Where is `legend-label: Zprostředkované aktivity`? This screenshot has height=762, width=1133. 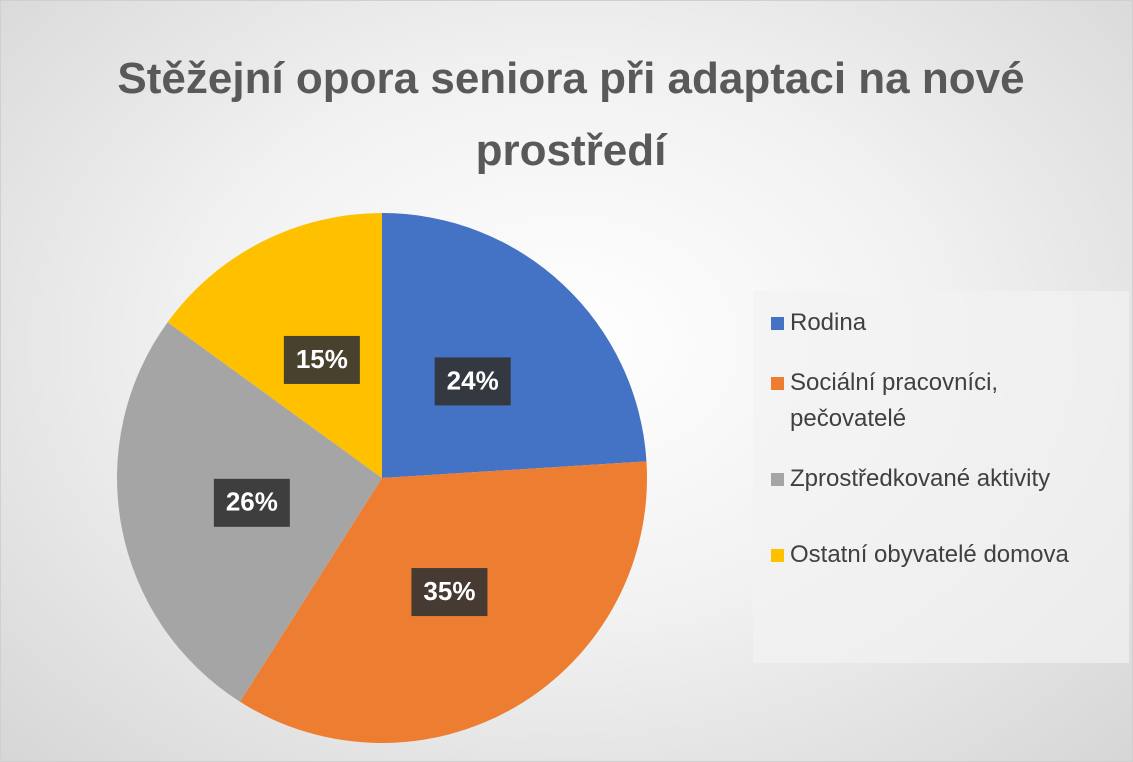
legend-label: Zprostředkované aktivity is located at coordinates (920, 478).